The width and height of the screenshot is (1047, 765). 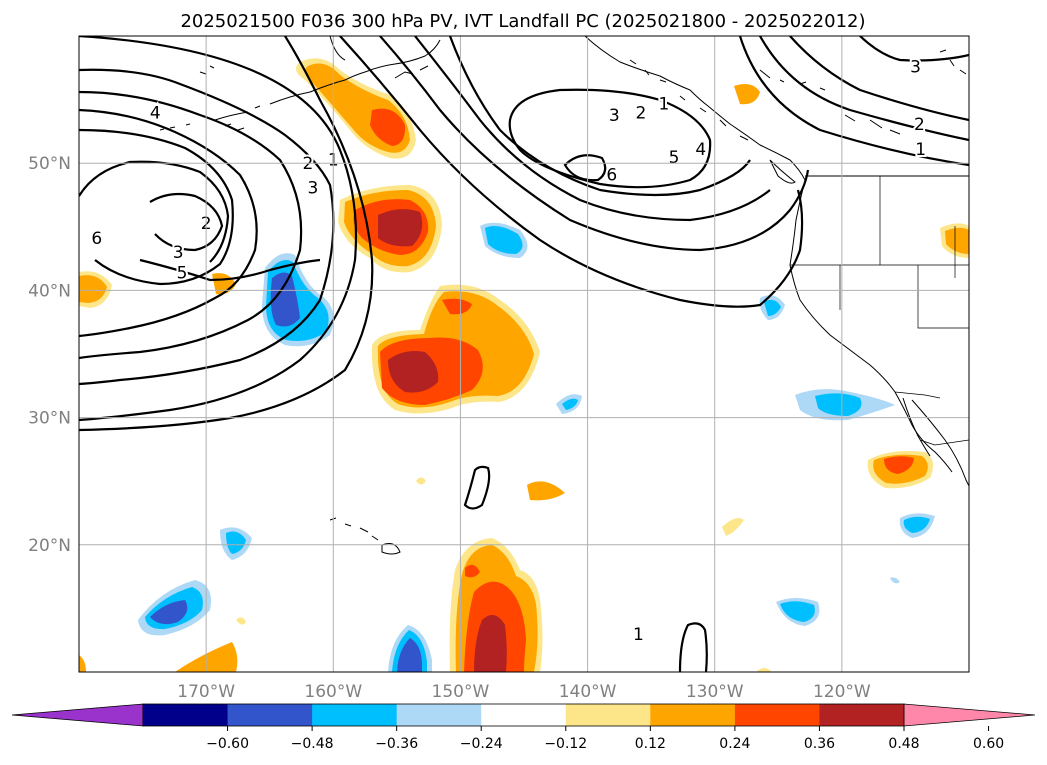 I want to click on colorbar-tick-label: −0.24, so click(x=481, y=744).